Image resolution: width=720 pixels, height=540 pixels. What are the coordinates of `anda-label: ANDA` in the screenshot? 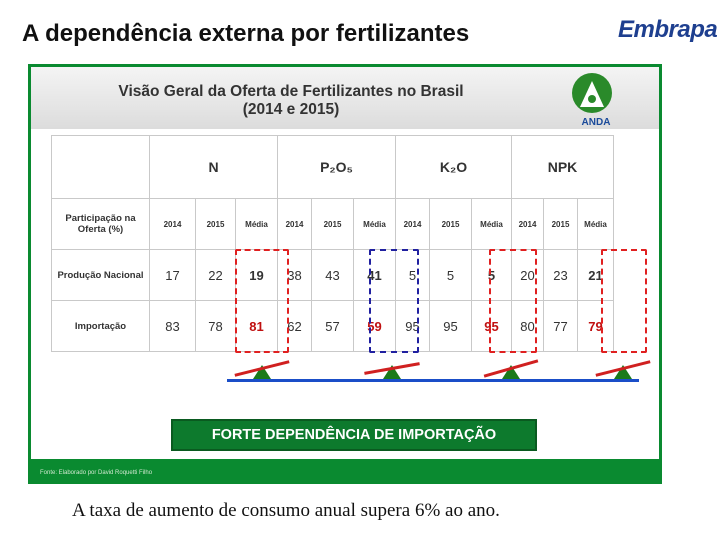 It's located at (596, 122).